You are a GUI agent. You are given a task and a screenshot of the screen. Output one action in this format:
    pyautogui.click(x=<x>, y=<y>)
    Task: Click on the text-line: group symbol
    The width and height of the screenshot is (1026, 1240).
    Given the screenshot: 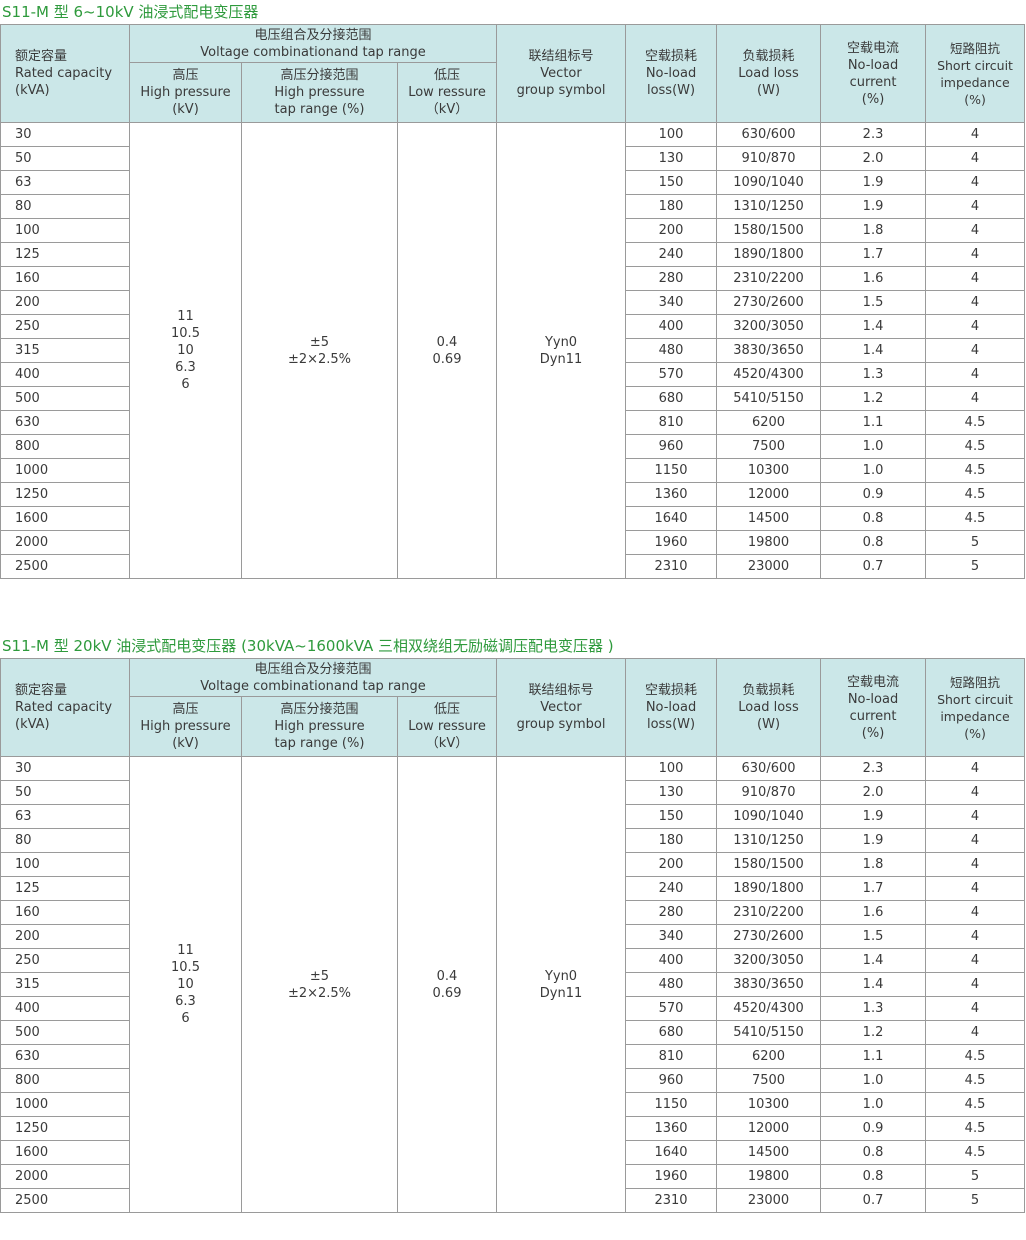 What is the action you would take?
    pyautogui.click(x=561, y=90)
    